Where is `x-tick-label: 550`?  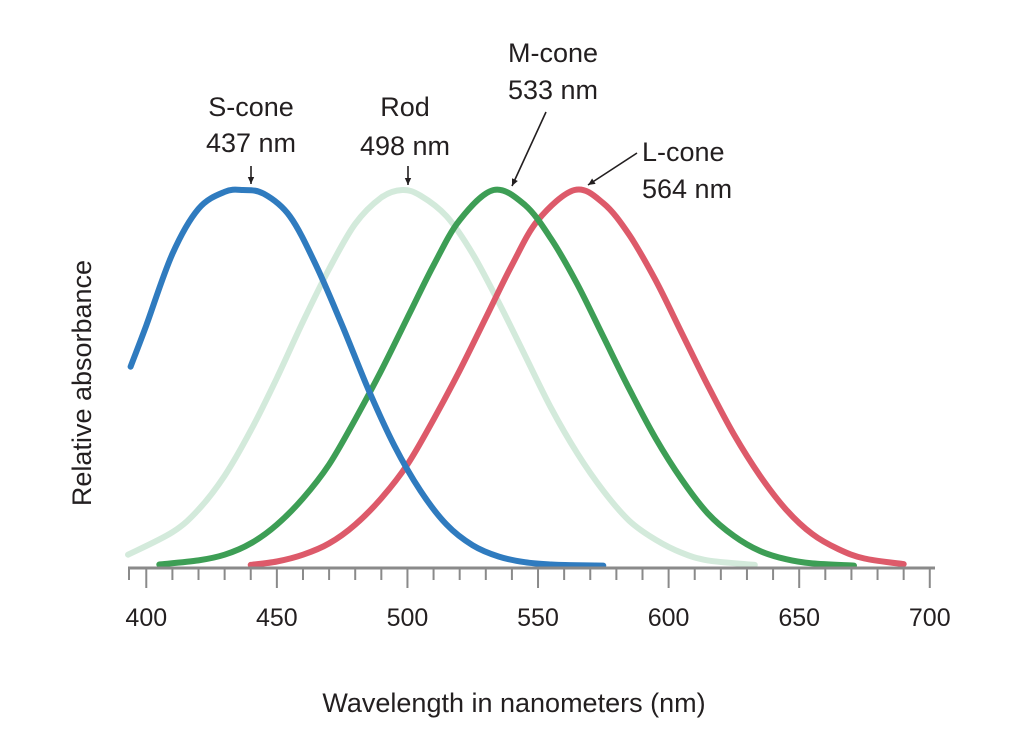 x-tick-label: 550 is located at coordinates (538, 618).